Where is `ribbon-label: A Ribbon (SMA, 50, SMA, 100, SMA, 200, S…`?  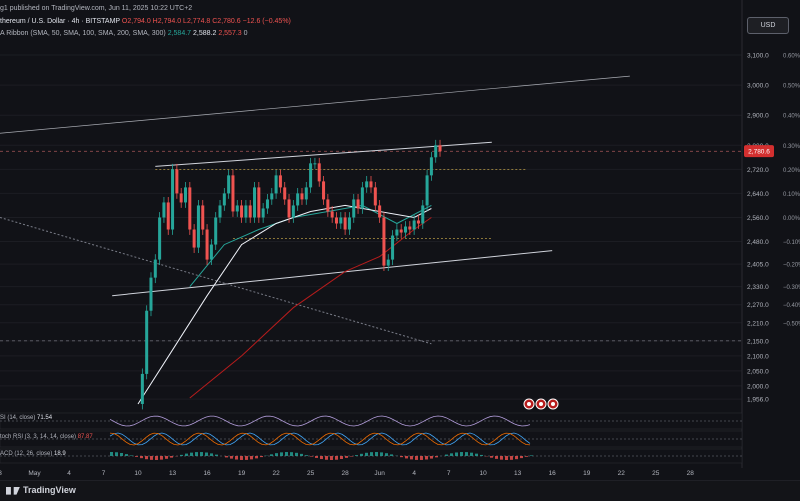
ribbon-label: A Ribbon (SMA, 50, SMA, 100, SMA, 200, S… is located at coordinates (83, 33).